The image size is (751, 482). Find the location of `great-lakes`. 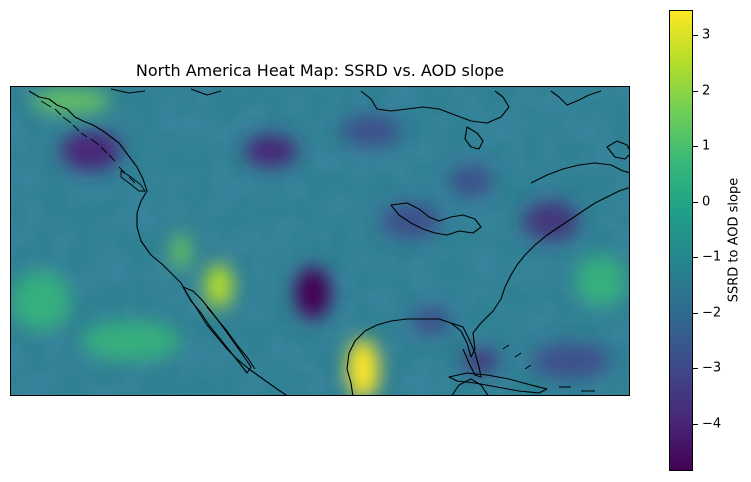

great-lakes is located at coordinates (436, 219).